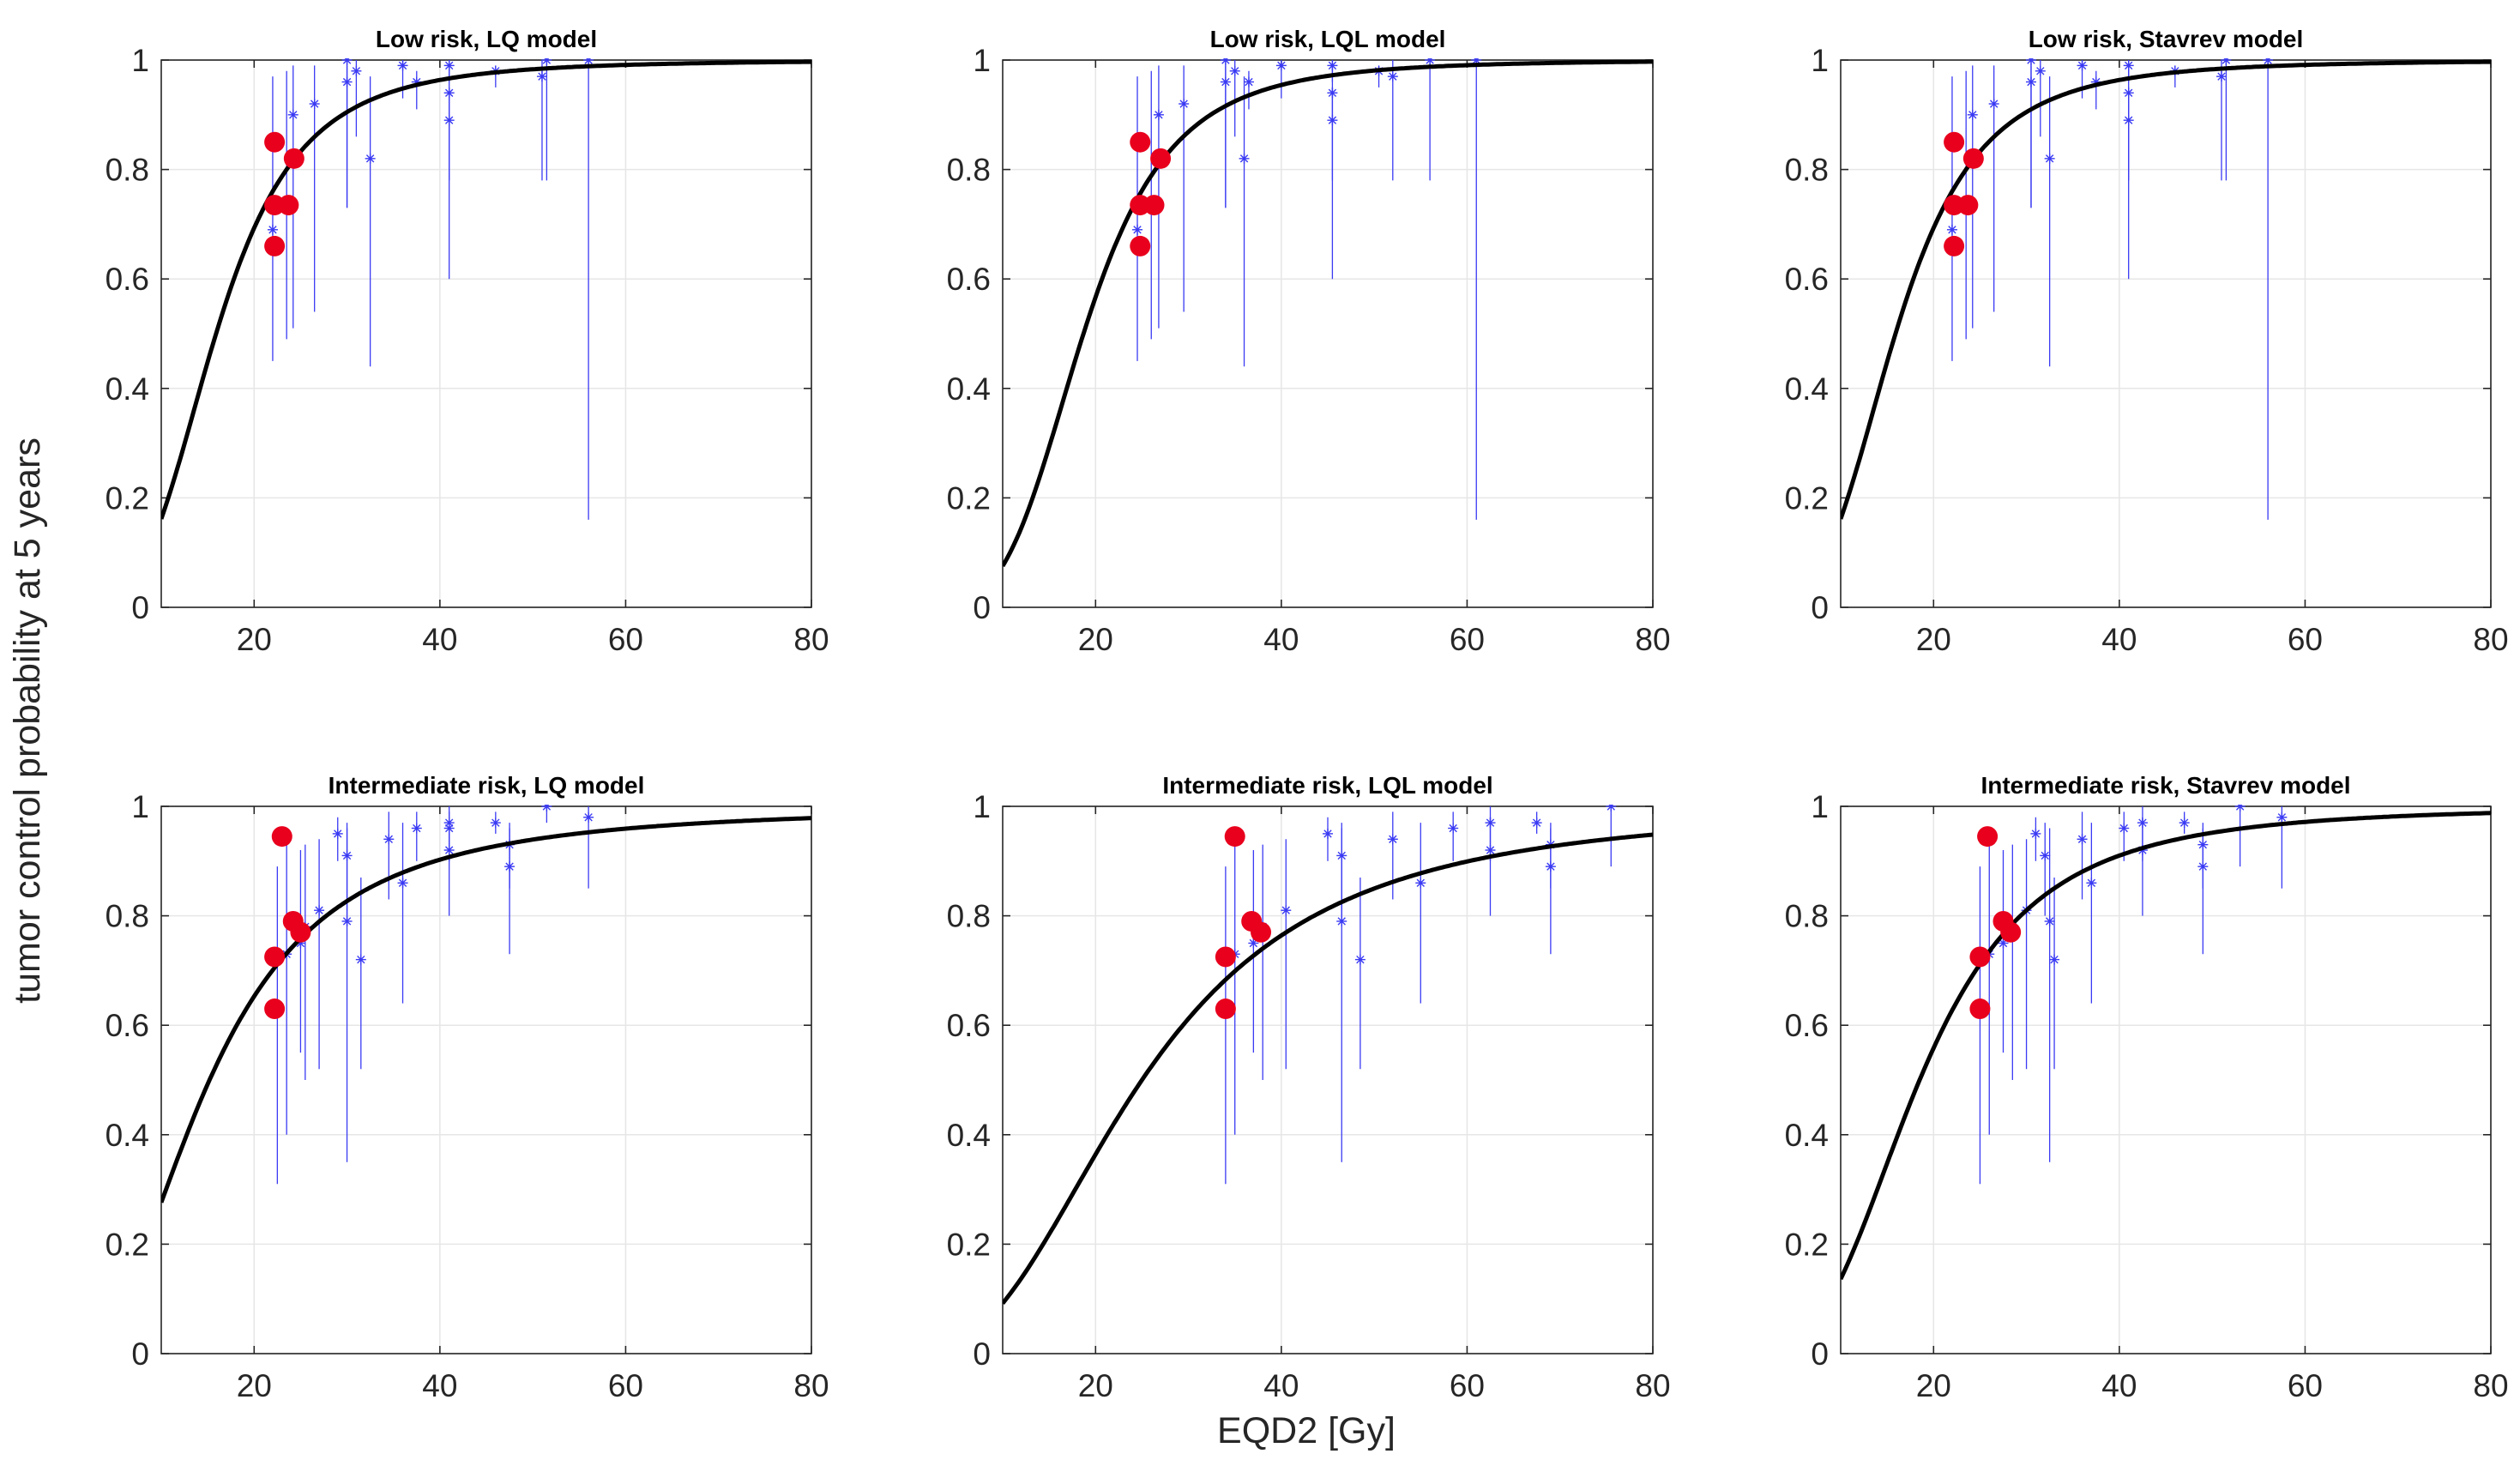  I want to click on model-curve, so click(1328, 1068).